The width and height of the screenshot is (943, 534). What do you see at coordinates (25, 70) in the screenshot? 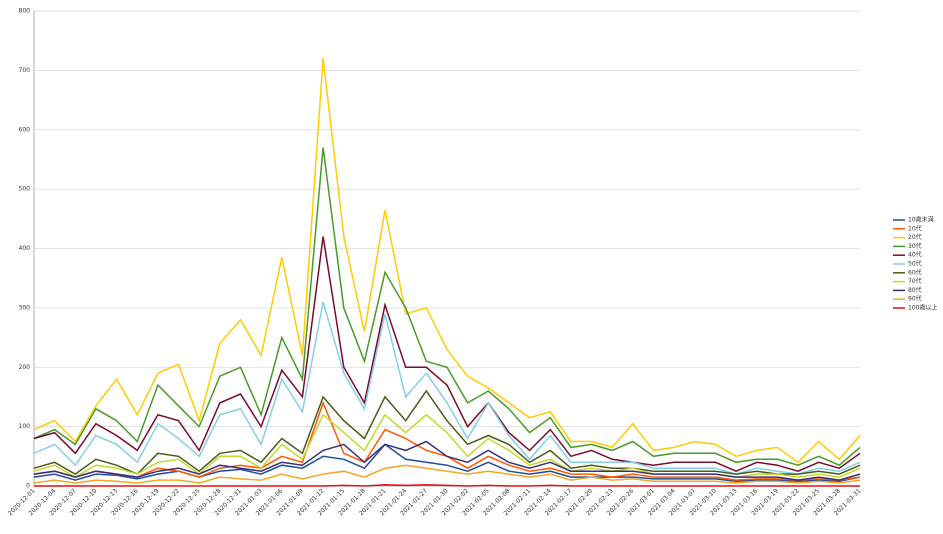
I see `y-tick-label: 700` at bounding box center [25, 70].